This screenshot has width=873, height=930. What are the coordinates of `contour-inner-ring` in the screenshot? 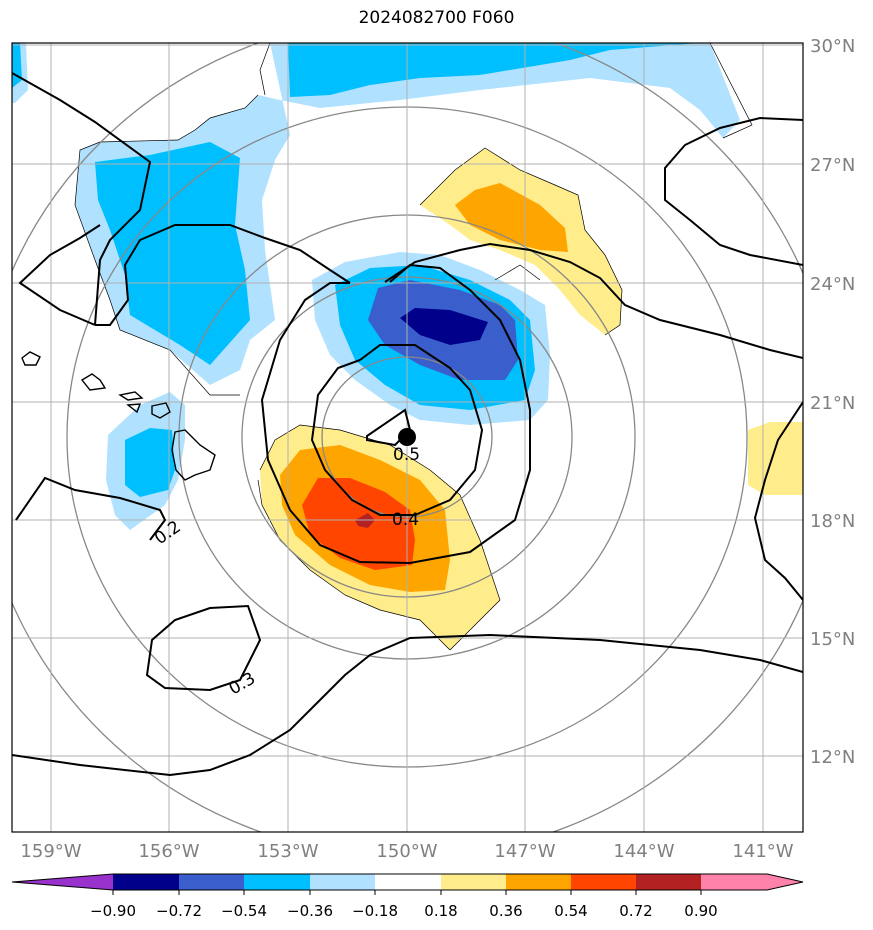 It's located at (397, 430).